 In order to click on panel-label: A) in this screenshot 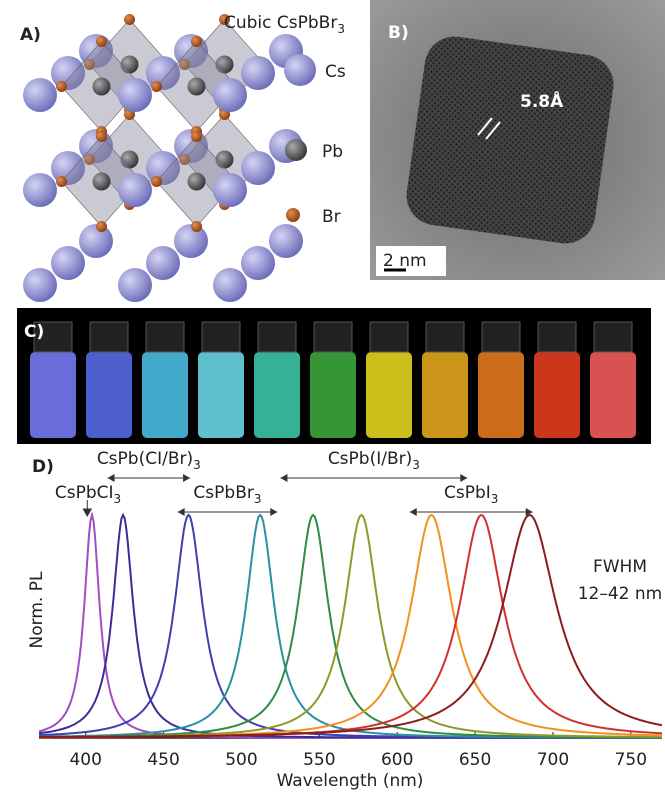, I will do `click(30, 35)`.